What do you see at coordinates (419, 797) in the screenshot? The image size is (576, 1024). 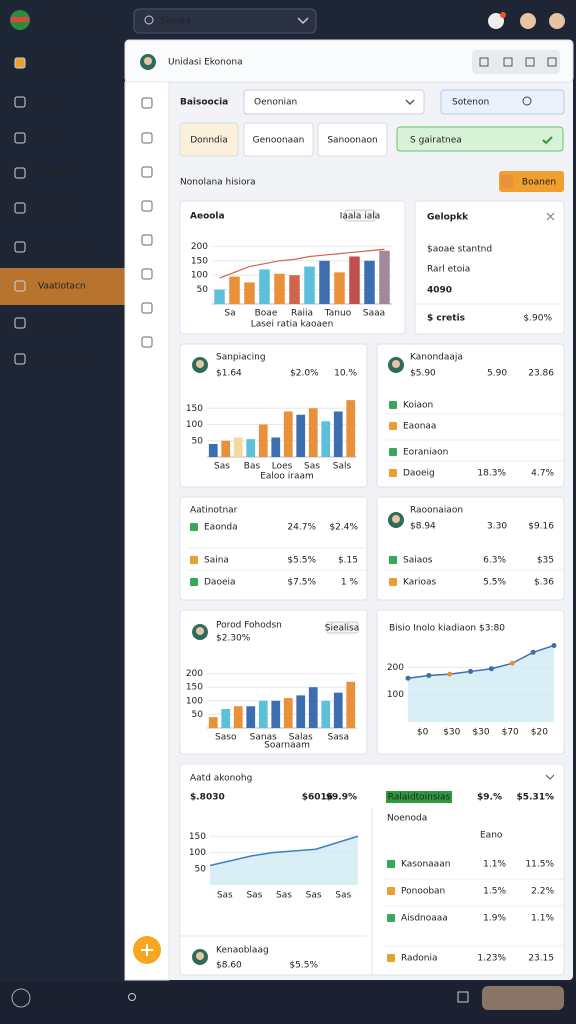 I see `badge` at bounding box center [419, 797].